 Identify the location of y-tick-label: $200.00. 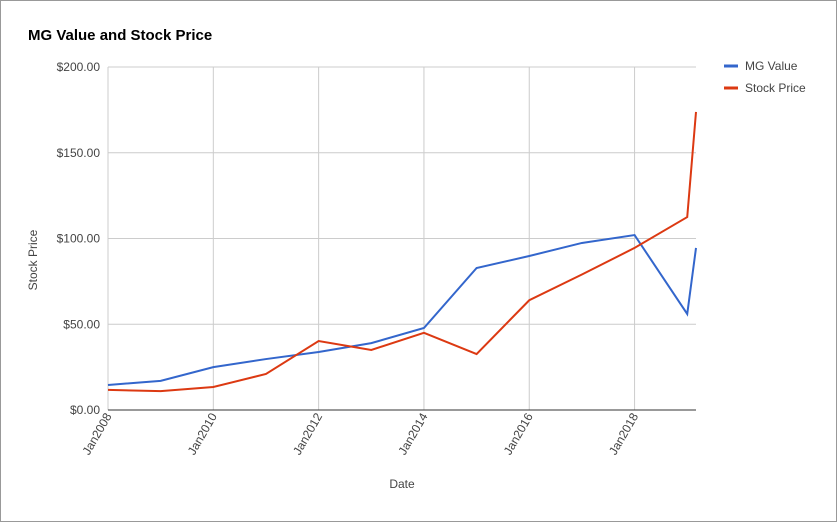
(79, 67).